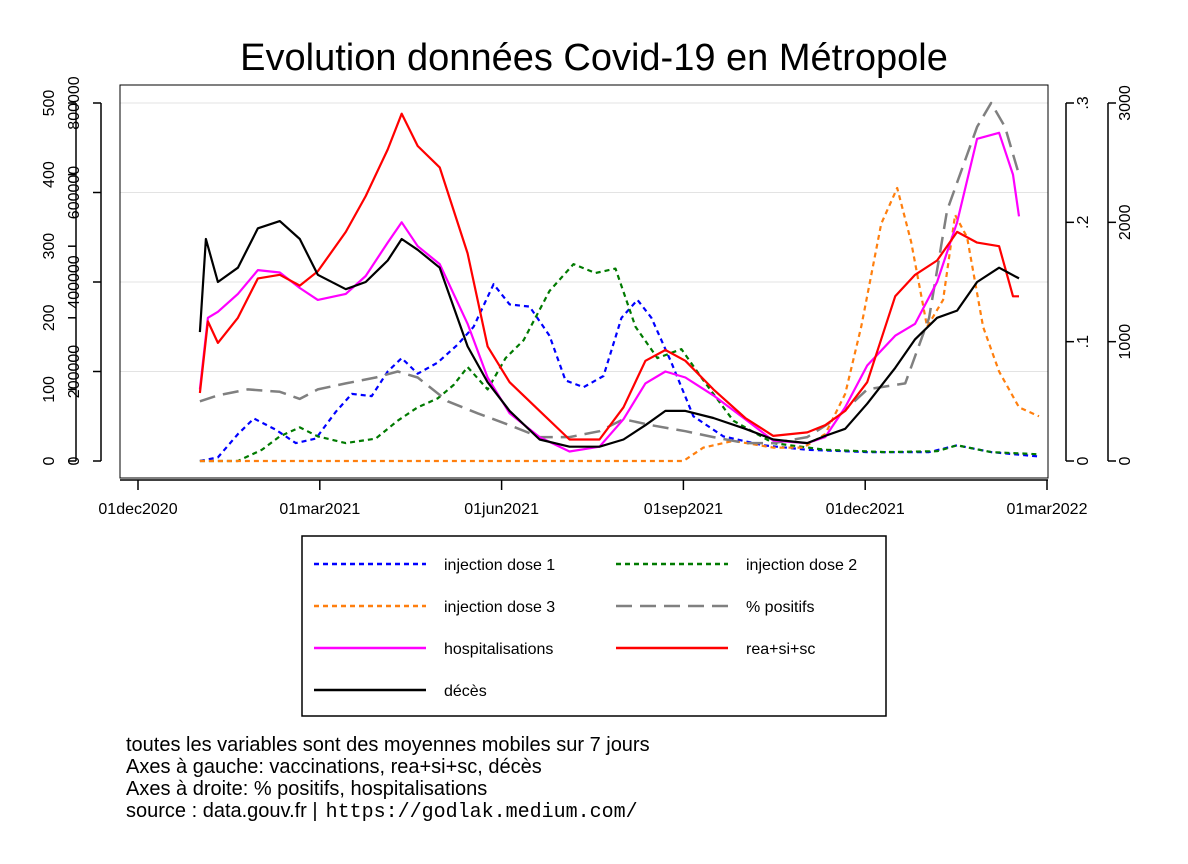  Describe the element at coordinates (1083, 460) in the screenshot. I see `y-tick-label-right_inner: 0` at that location.